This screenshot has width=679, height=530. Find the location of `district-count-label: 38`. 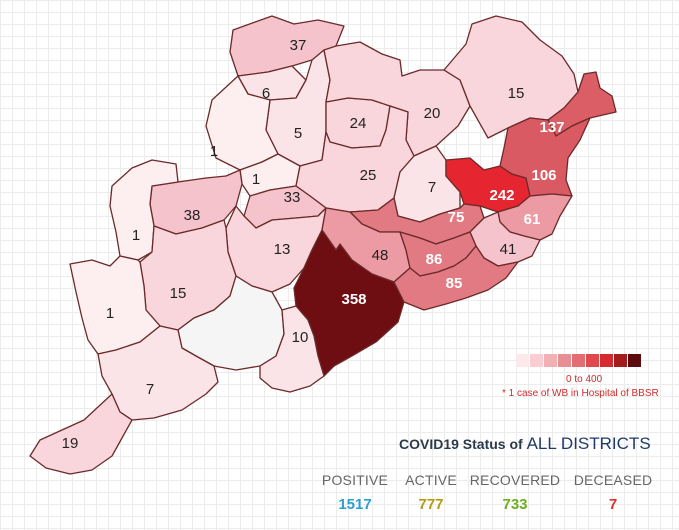

district-count-label: 38 is located at coordinates (192, 215).